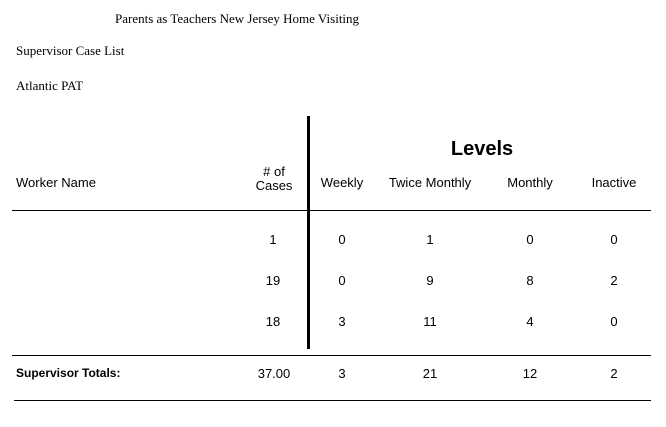 Image resolution: width=666 pixels, height=427 pixels. I want to click on totals-weekly: 3, so click(342, 373).